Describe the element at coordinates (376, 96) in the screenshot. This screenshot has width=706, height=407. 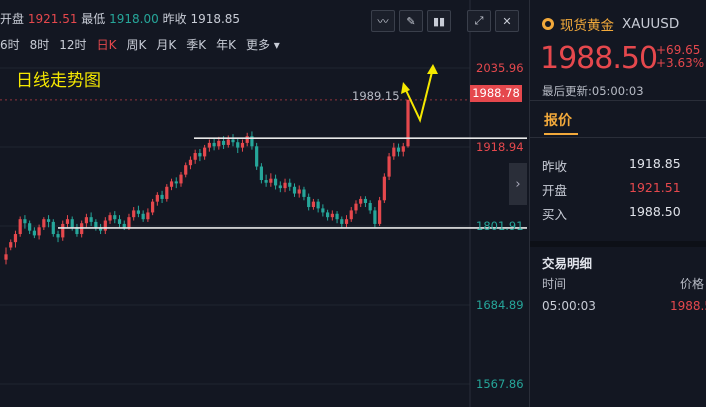
I see `high-marker-label: 1989.15` at that location.